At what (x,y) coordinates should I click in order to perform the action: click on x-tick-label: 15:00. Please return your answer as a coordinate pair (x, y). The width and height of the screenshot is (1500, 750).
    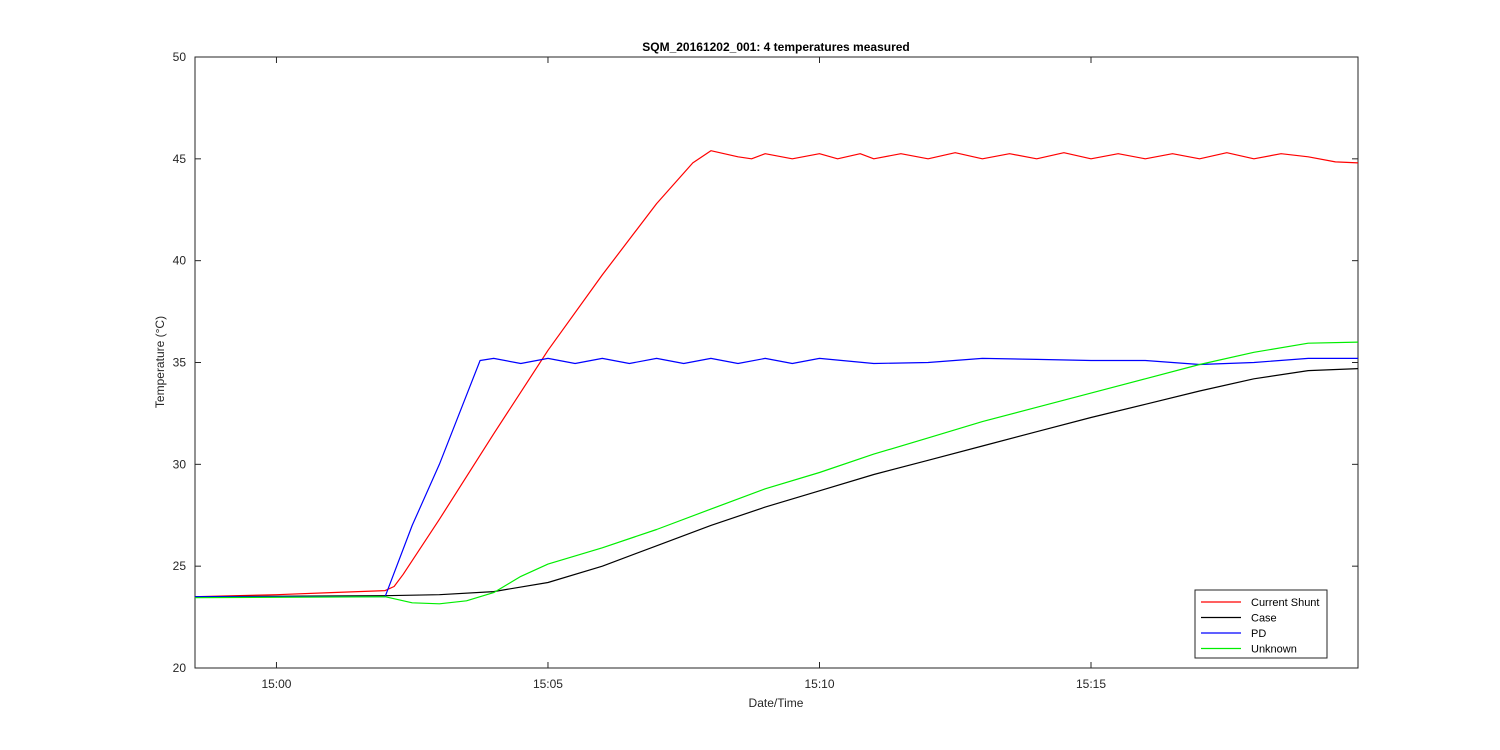
    Looking at the image, I should click on (276, 684).